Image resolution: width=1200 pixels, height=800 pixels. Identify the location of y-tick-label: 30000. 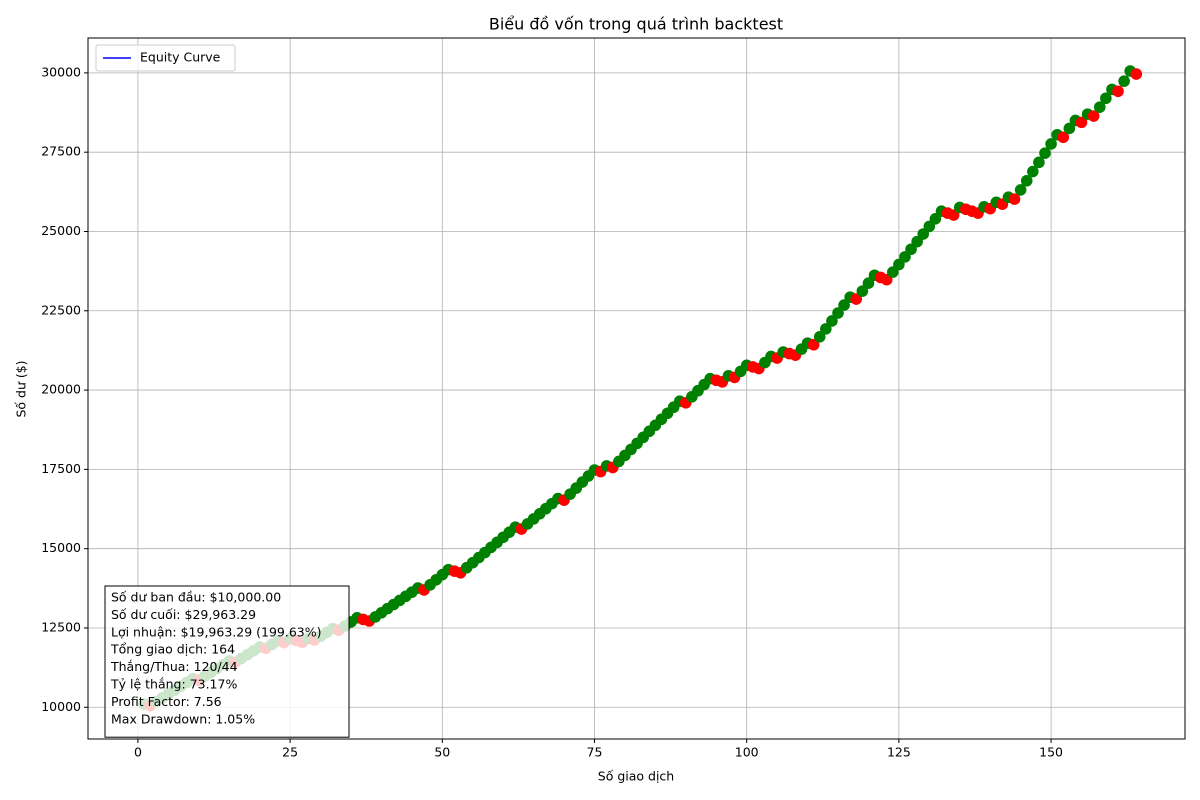
(61, 71).